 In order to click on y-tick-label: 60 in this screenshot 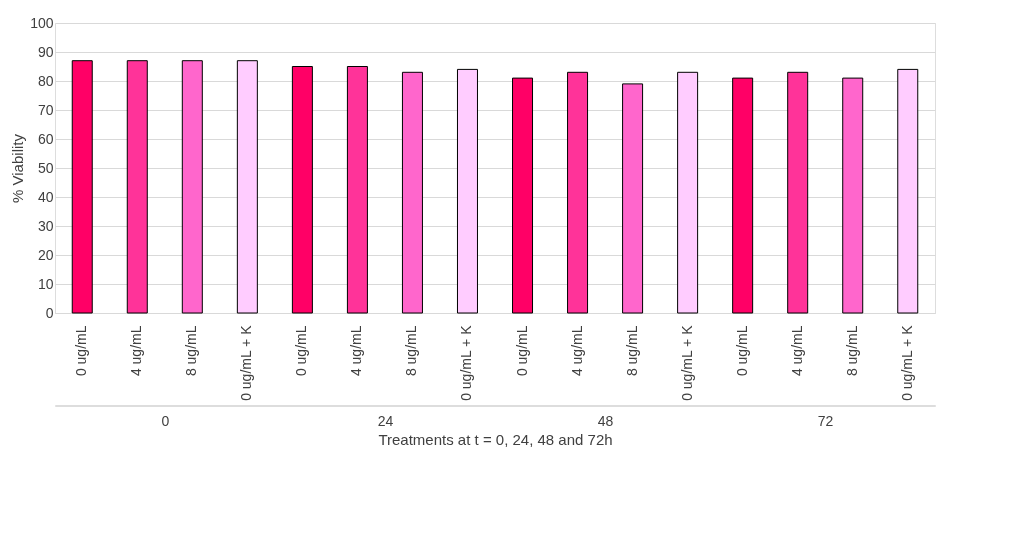, I will do `click(45, 138)`.